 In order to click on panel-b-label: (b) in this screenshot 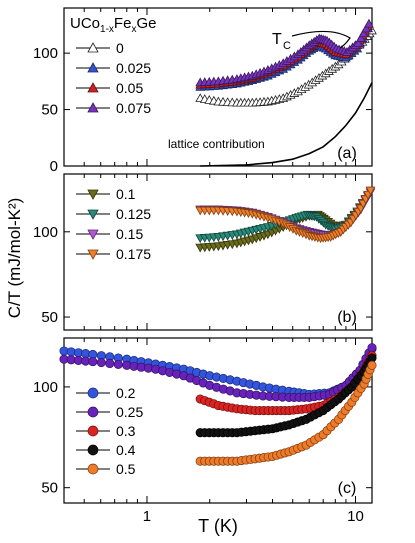, I will do `click(347, 317)`.